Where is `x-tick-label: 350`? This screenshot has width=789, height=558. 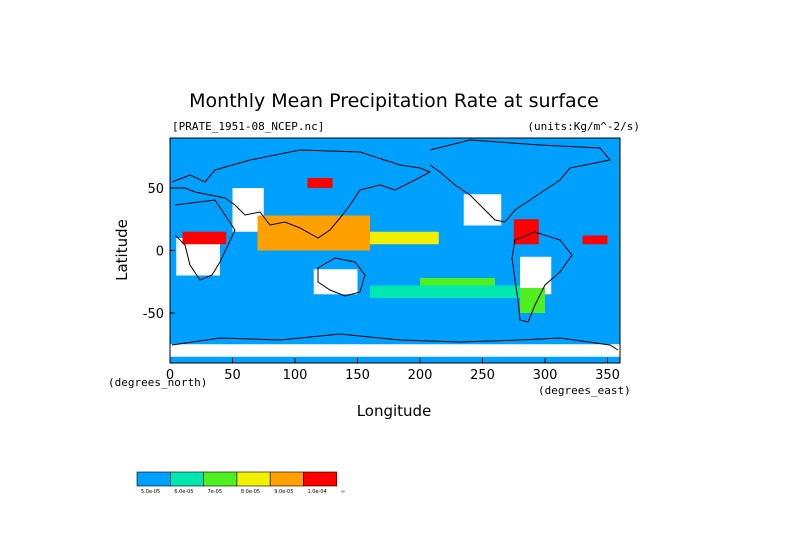 x-tick-label: 350 is located at coordinates (607, 375).